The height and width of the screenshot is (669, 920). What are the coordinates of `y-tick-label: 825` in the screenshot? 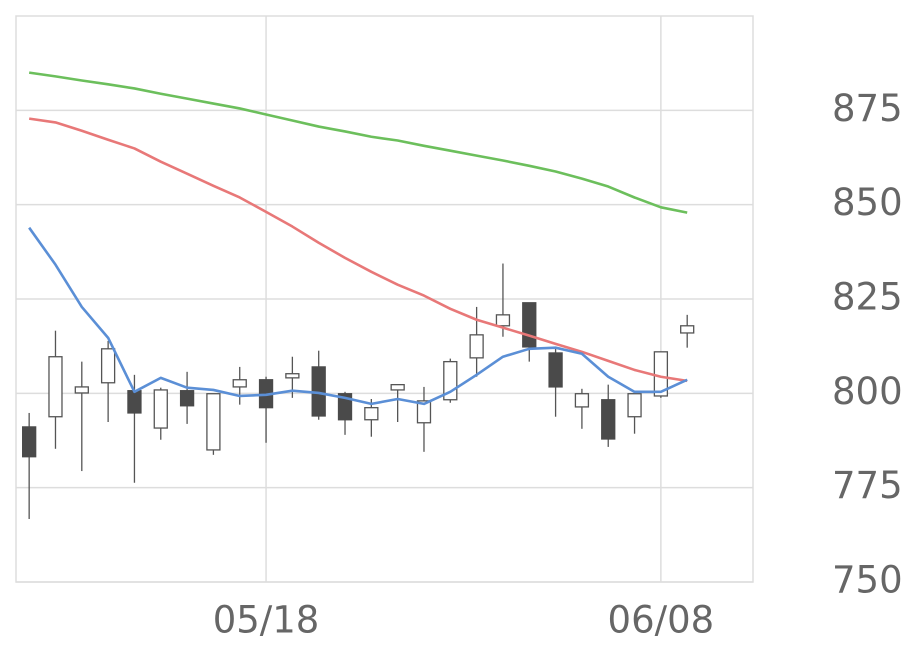 It's located at (867, 297).